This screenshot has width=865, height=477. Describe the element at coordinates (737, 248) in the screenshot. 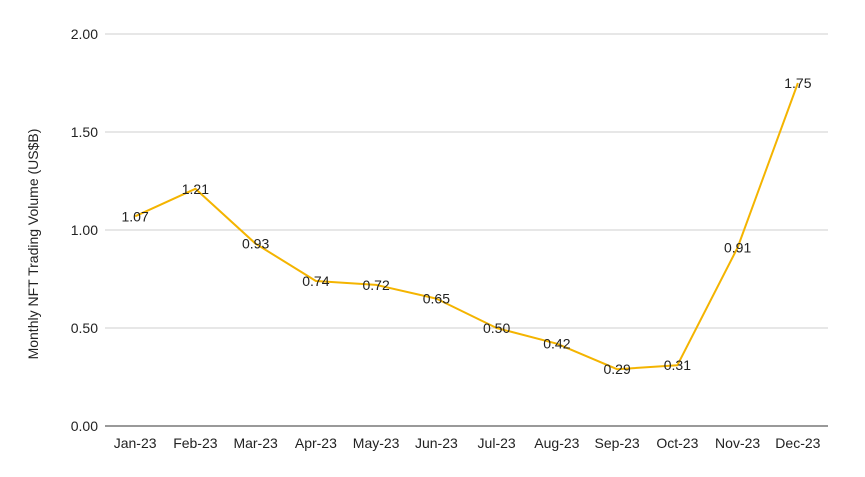

I see `data-label: 0.91` at that location.